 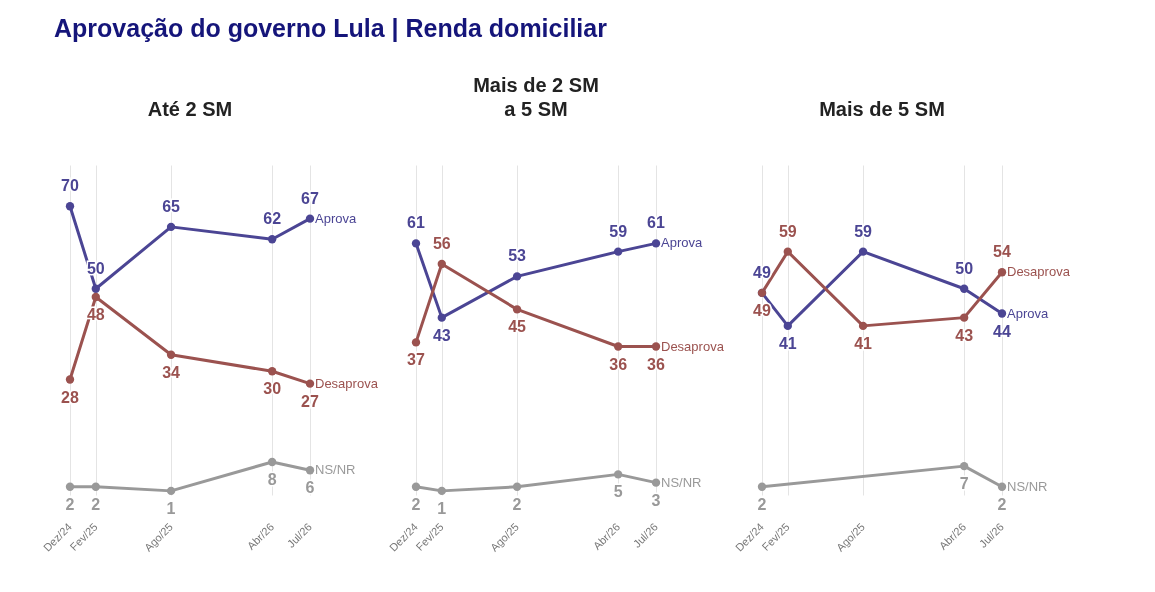 What do you see at coordinates (1002, 252) in the screenshot?
I see `data-label: 54` at bounding box center [1002, 252].